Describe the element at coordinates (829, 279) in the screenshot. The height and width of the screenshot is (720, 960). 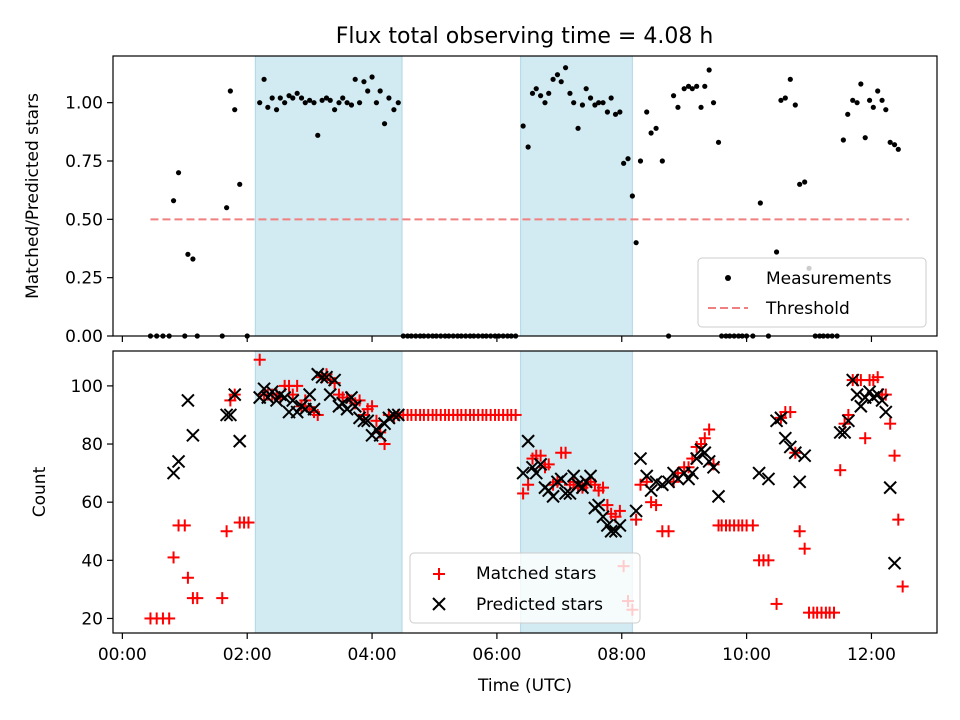
I see `legend-measurements-label: Measurements` at that location.